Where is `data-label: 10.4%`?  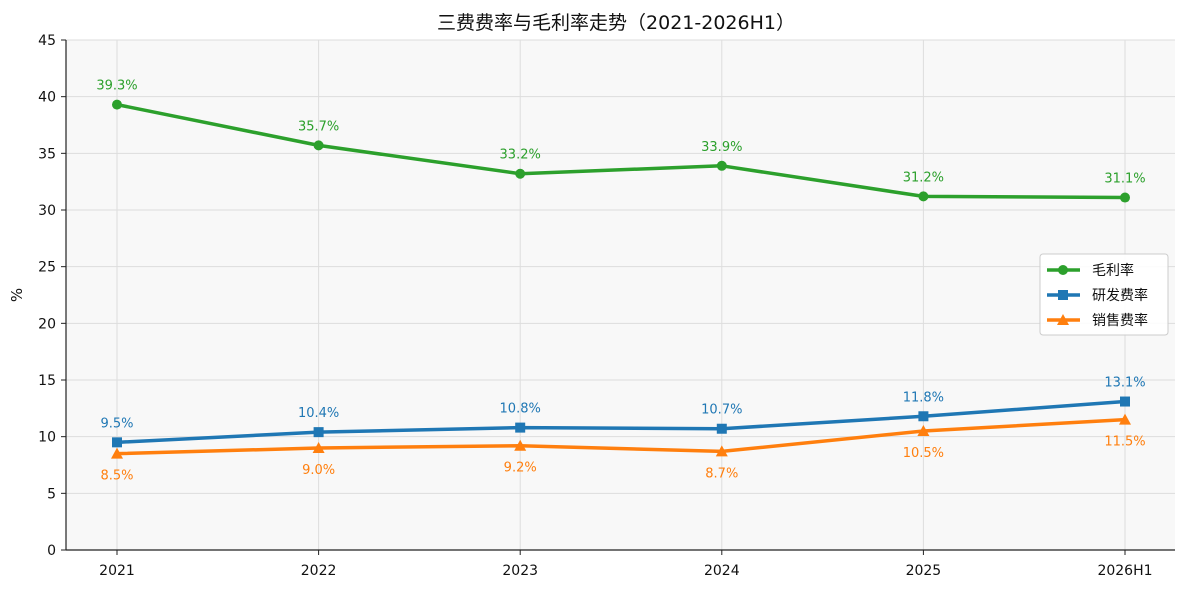 data-label: 10.4% is located at coordinates (318, 413).